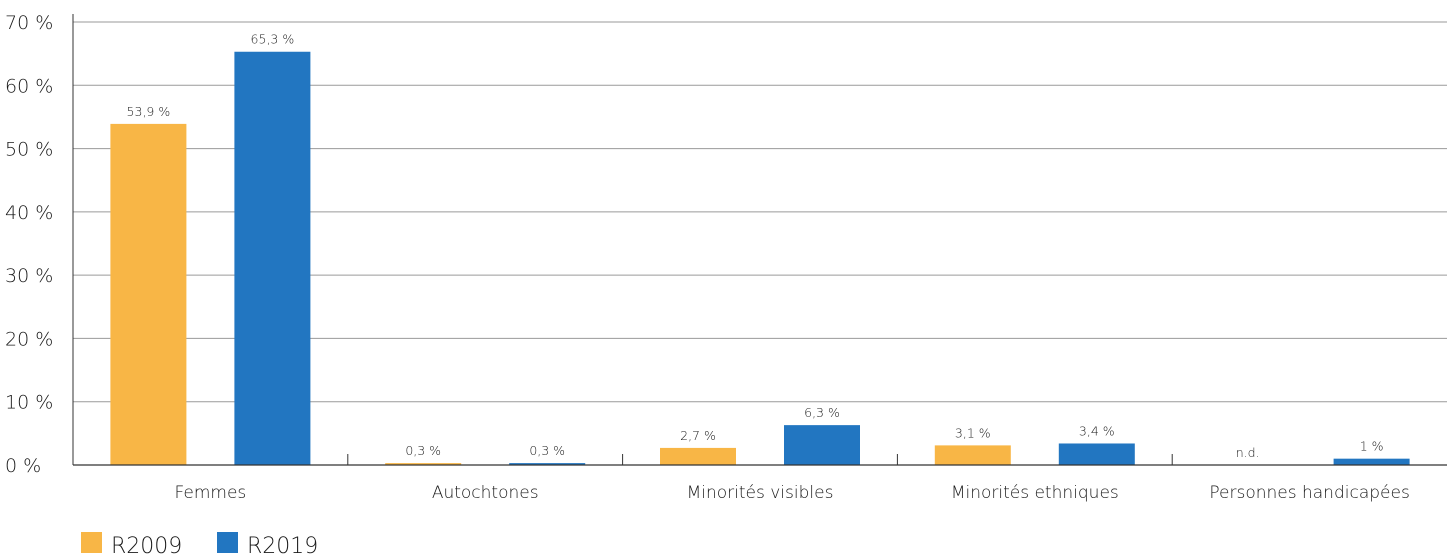 The image size is (1447, 558). I want to click on y-tick-label: 0 %, so click(23, 466).